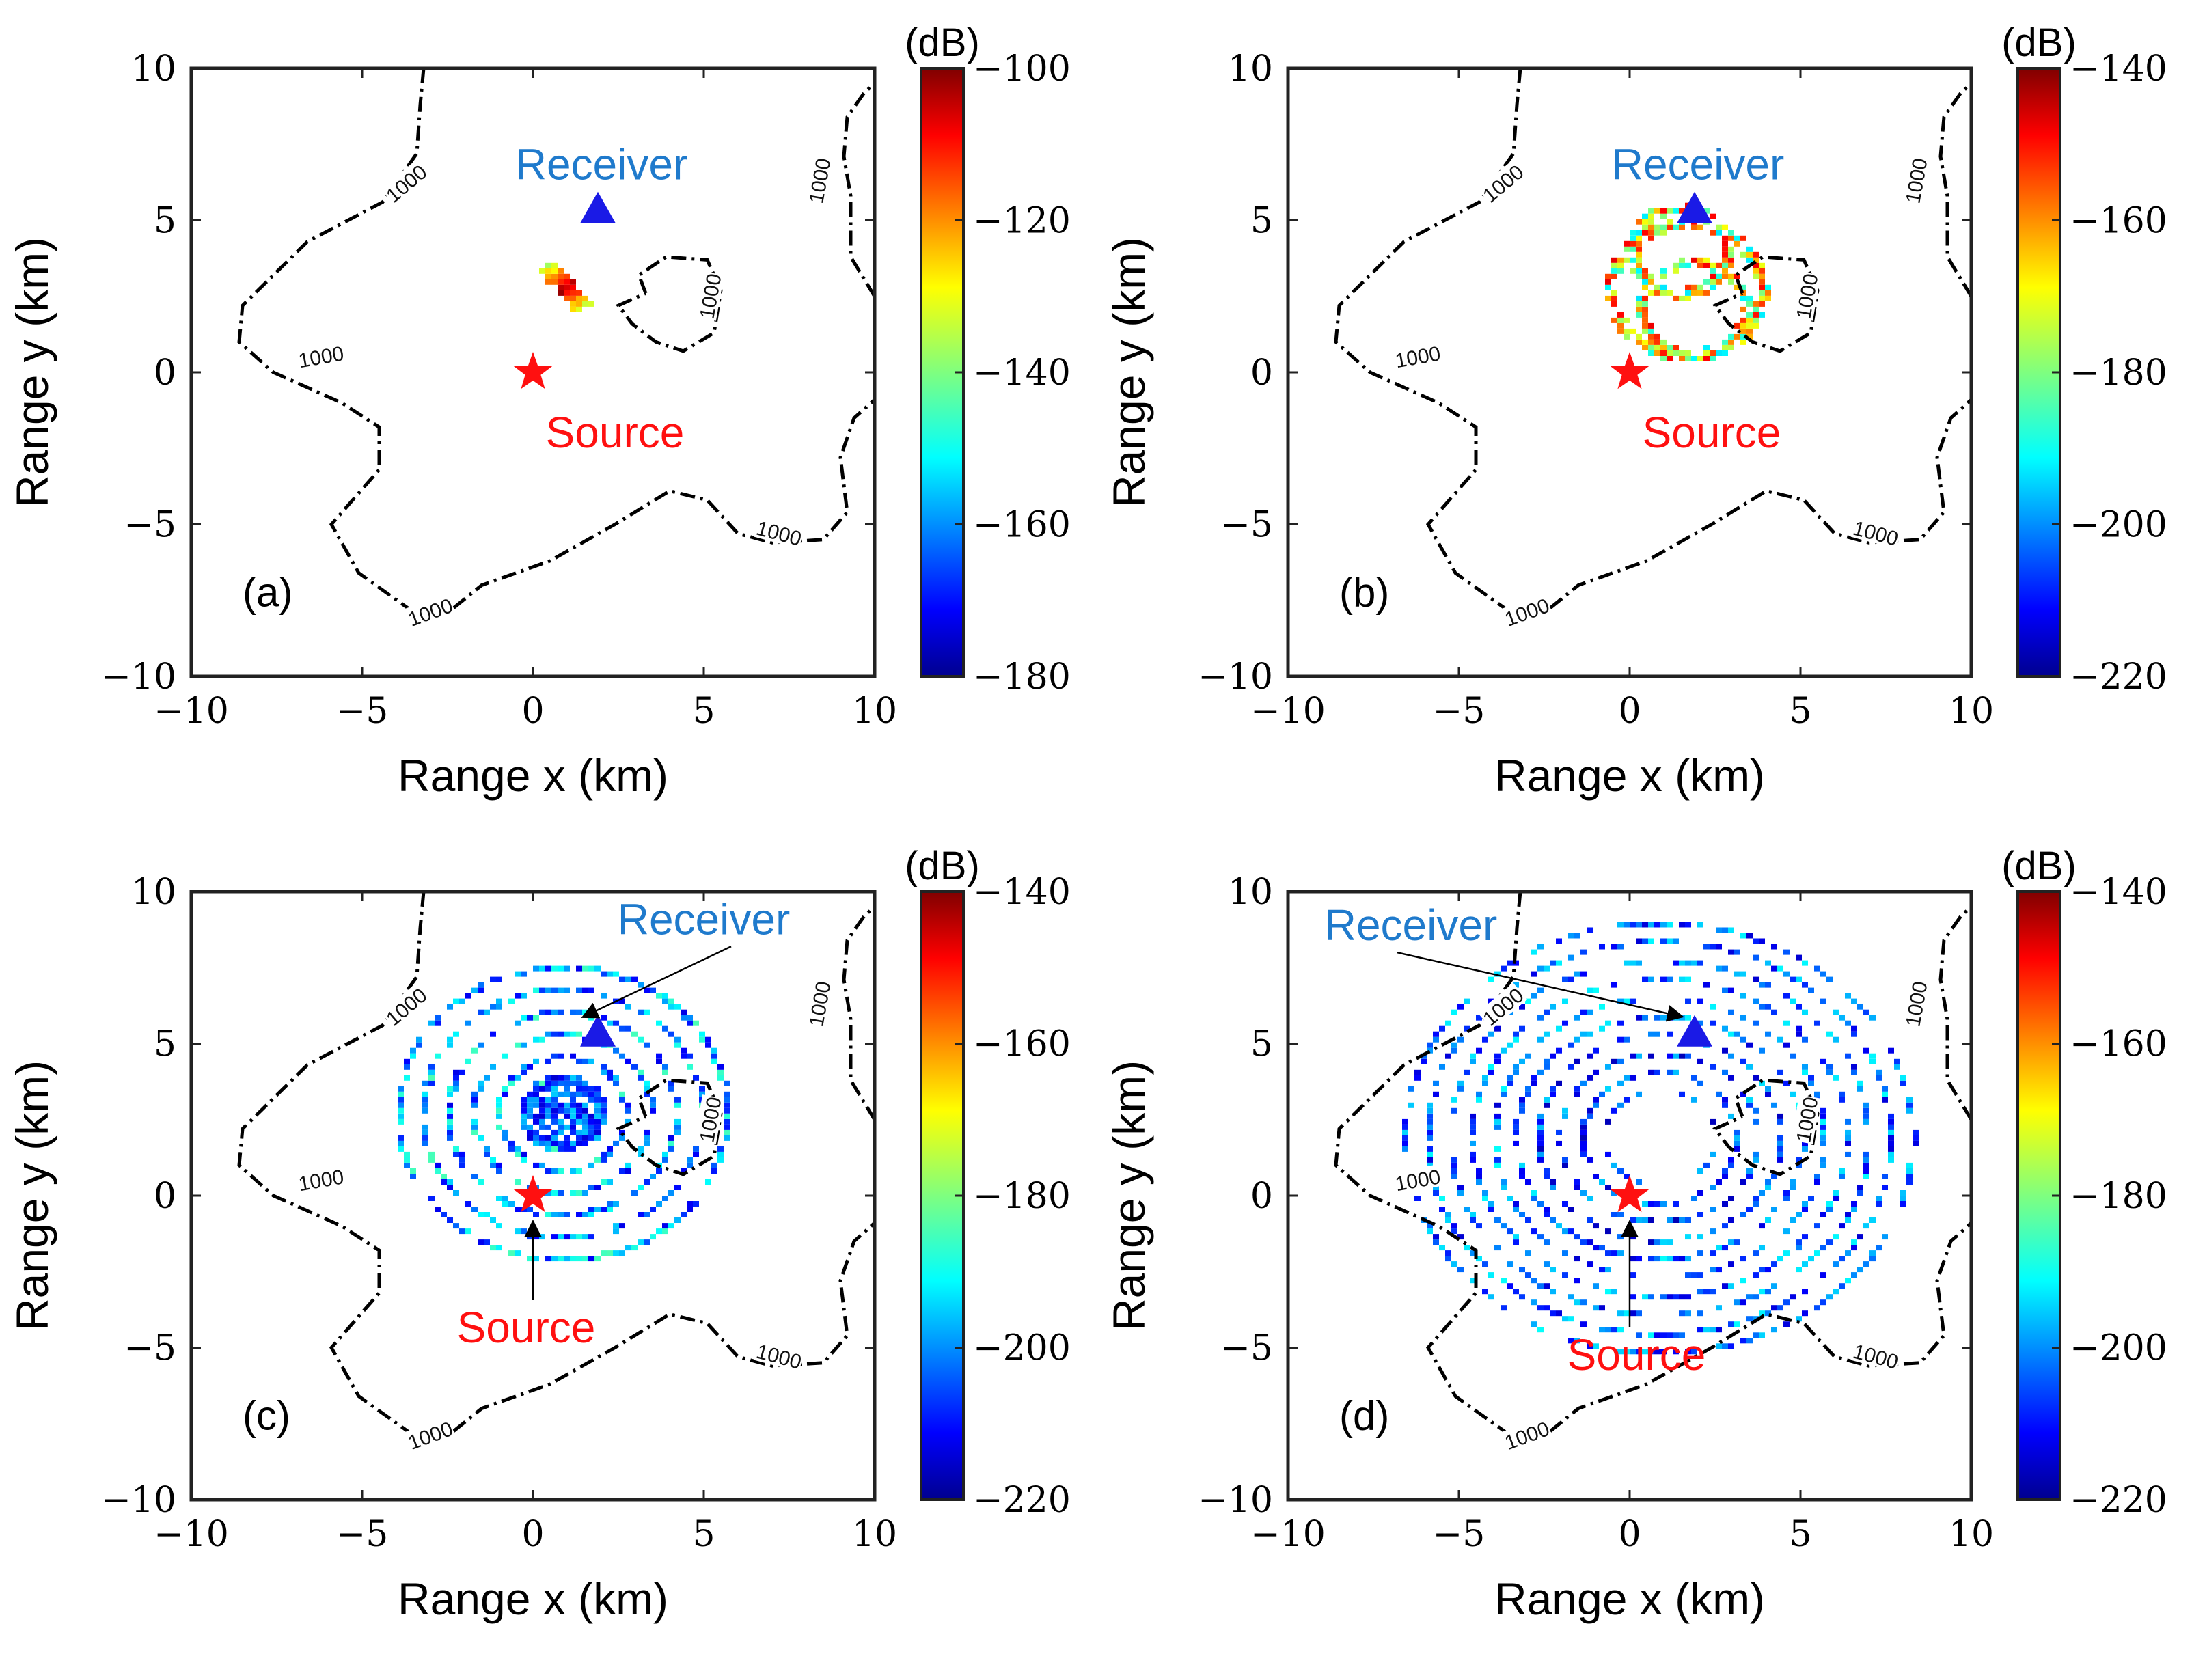  What do you see at coordinates (1235, 677) in the screenshot?
I see `y-tick-label: −10` at bounding box center [1235, 677].